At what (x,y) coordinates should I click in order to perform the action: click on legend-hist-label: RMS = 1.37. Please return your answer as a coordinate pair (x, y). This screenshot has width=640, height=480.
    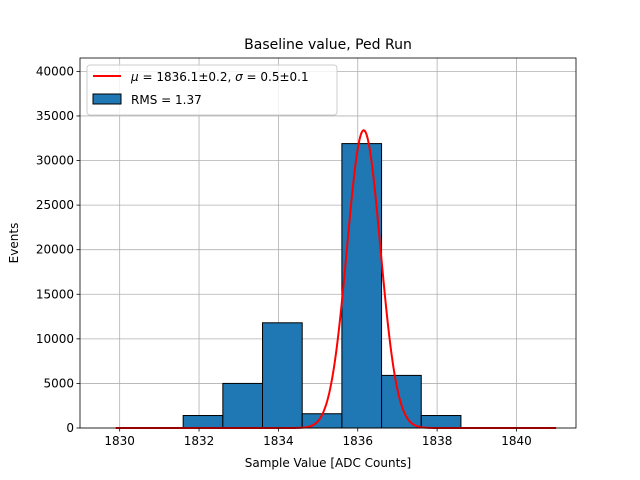
    Looking at the image, I should click on (166, 100).